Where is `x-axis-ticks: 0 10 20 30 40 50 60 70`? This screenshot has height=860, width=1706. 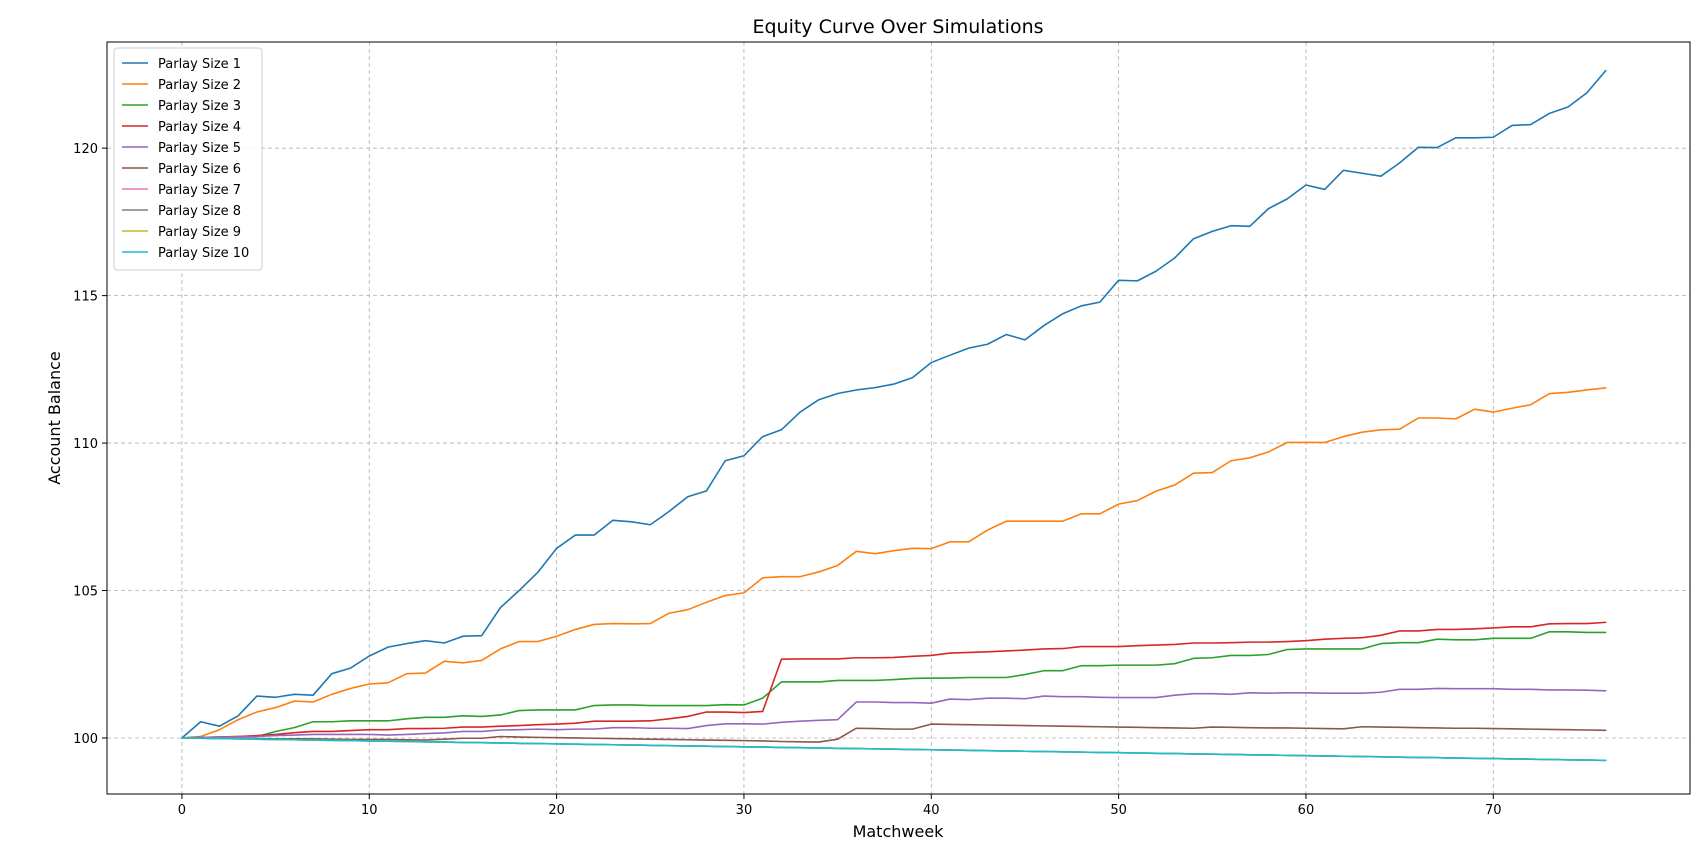 x-axis-ticks: 0 10 20 30 40 50 60 70 is located at coordinates (840, 806).